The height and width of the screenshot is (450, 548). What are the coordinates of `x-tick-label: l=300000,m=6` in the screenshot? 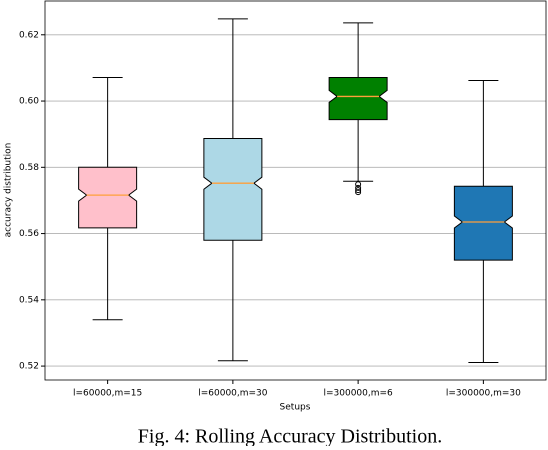 It's located at (358, 394).